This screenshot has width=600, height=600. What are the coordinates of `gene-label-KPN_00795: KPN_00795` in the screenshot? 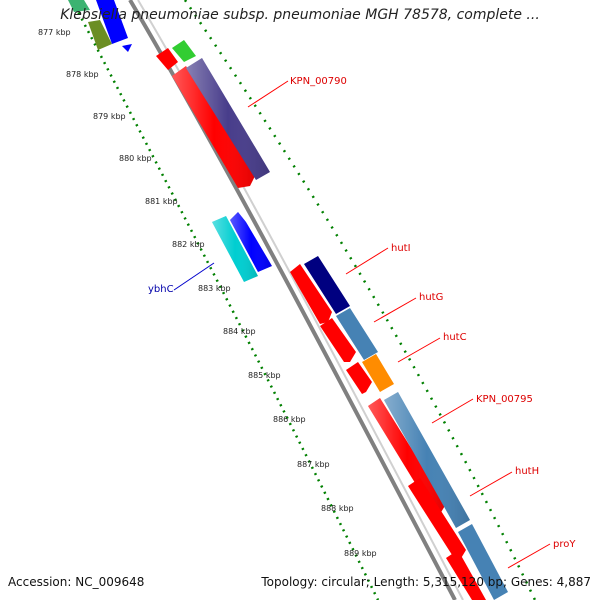 It's located at (482, 409).